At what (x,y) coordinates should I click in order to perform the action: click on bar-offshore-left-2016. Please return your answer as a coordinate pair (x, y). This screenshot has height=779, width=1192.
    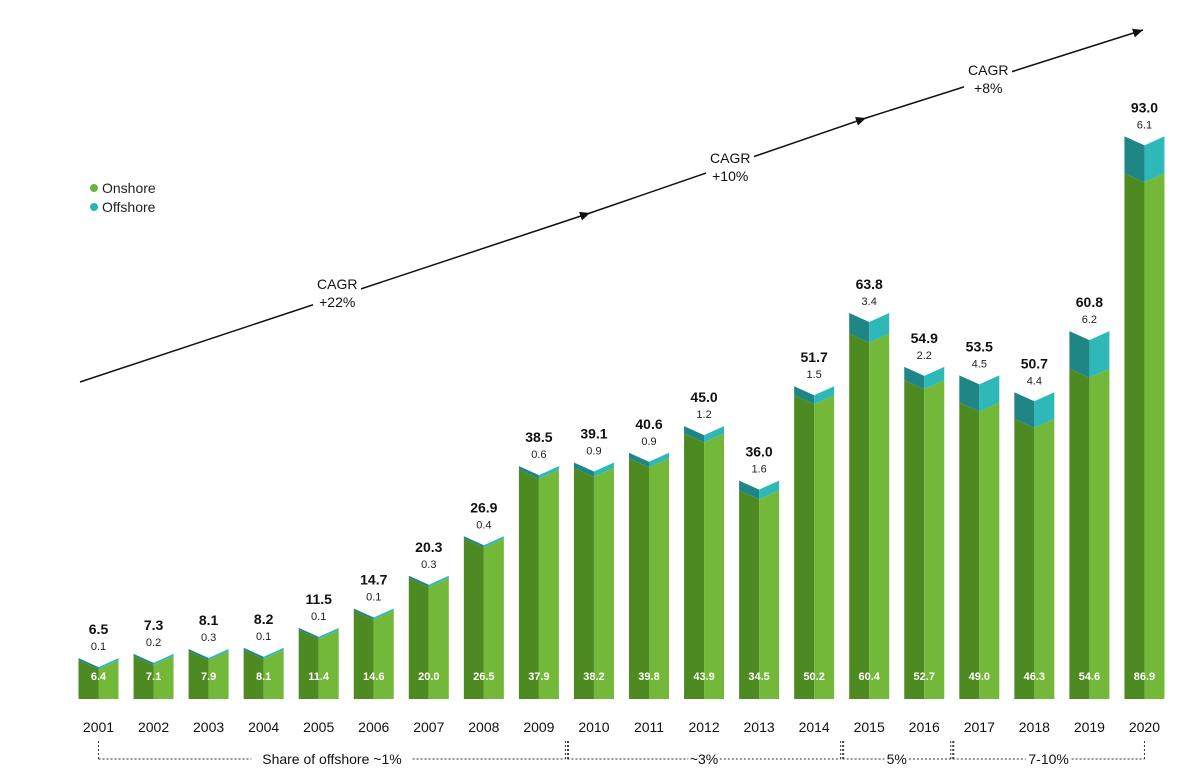
    Looking at the image, I should click on (914, 378).